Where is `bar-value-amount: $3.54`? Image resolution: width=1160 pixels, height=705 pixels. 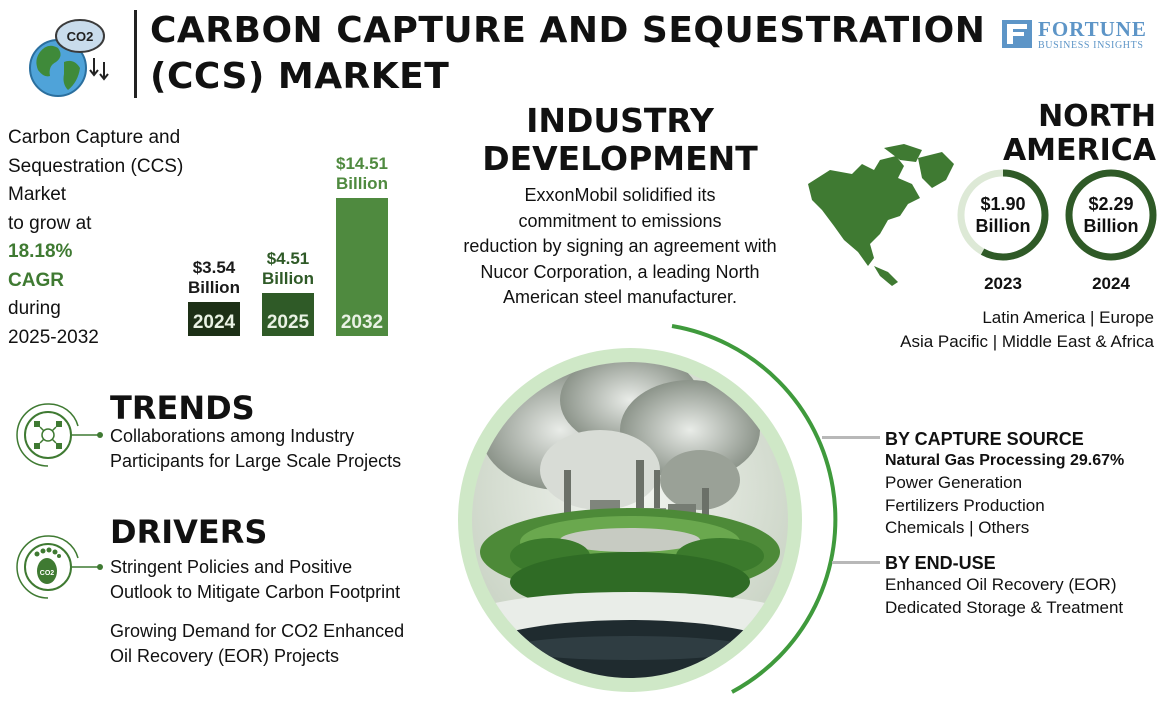 bar-value-amount: $3.54 is located at coordinates (214, 267).